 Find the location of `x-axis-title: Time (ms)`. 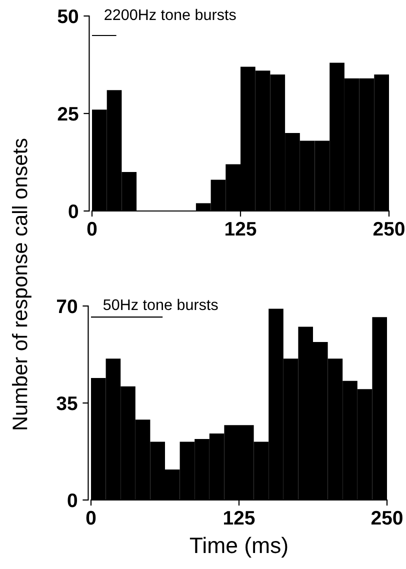

x-axis-title: Time (ms) is located at coordinates (239, 547).